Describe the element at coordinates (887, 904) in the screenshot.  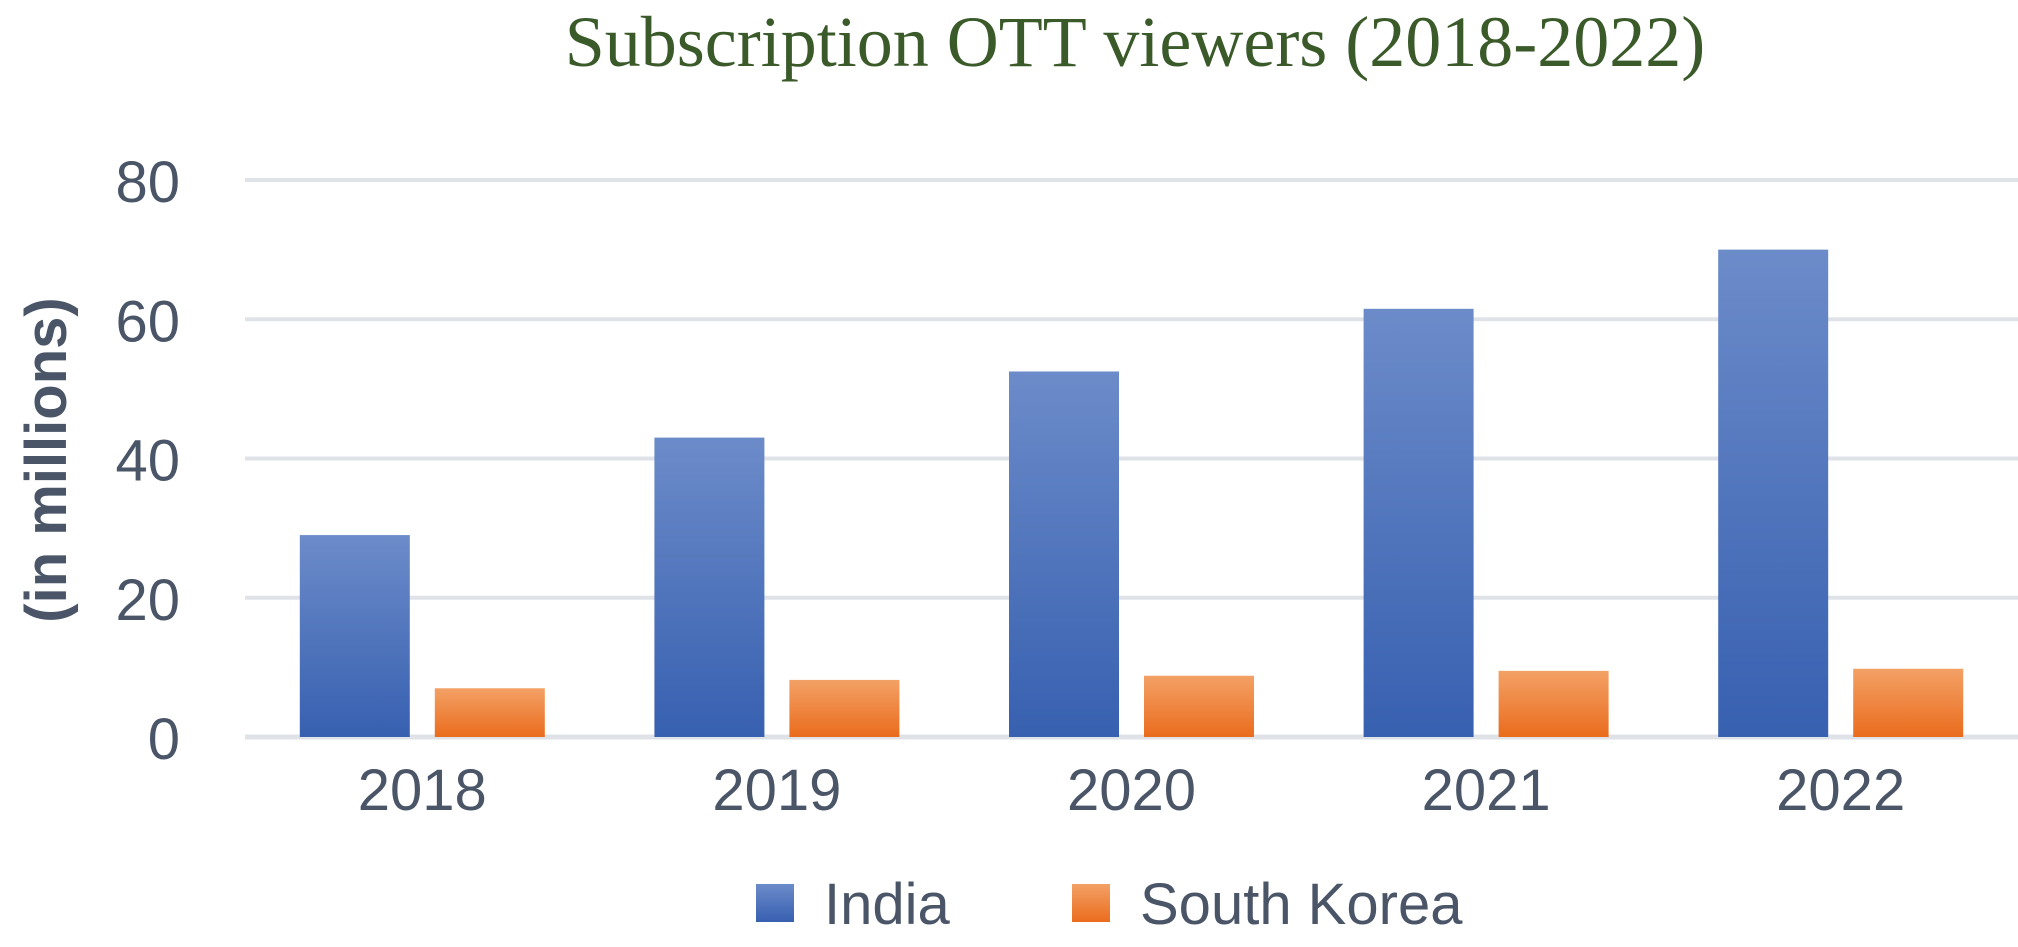
I see `legend-label-india: India` at that location.